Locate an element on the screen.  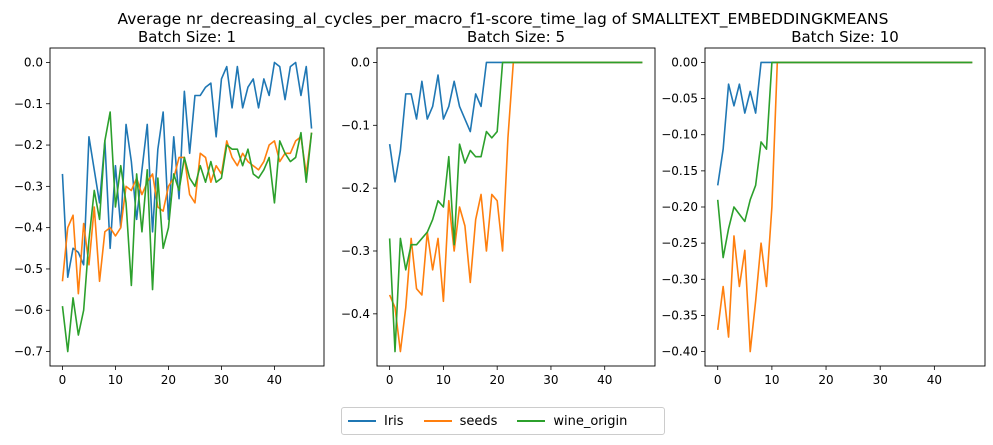
series-line-seeds is located at coordinates (187, 213).